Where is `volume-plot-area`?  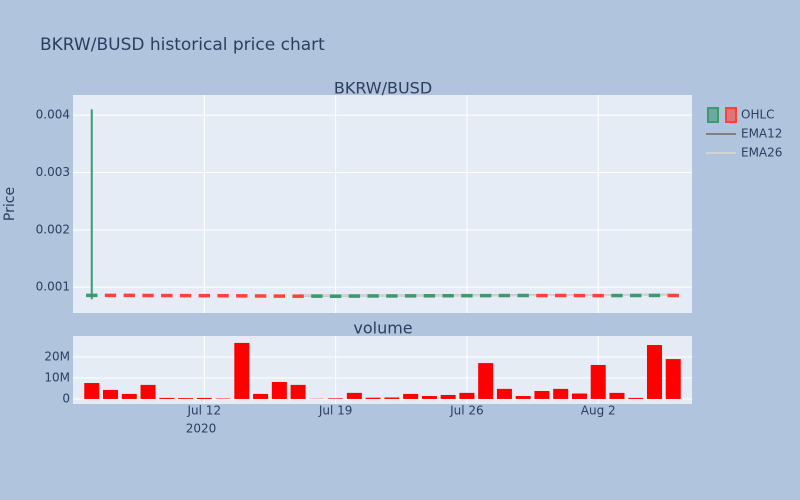
volume-plot-area is located at coordinates (382, 370).